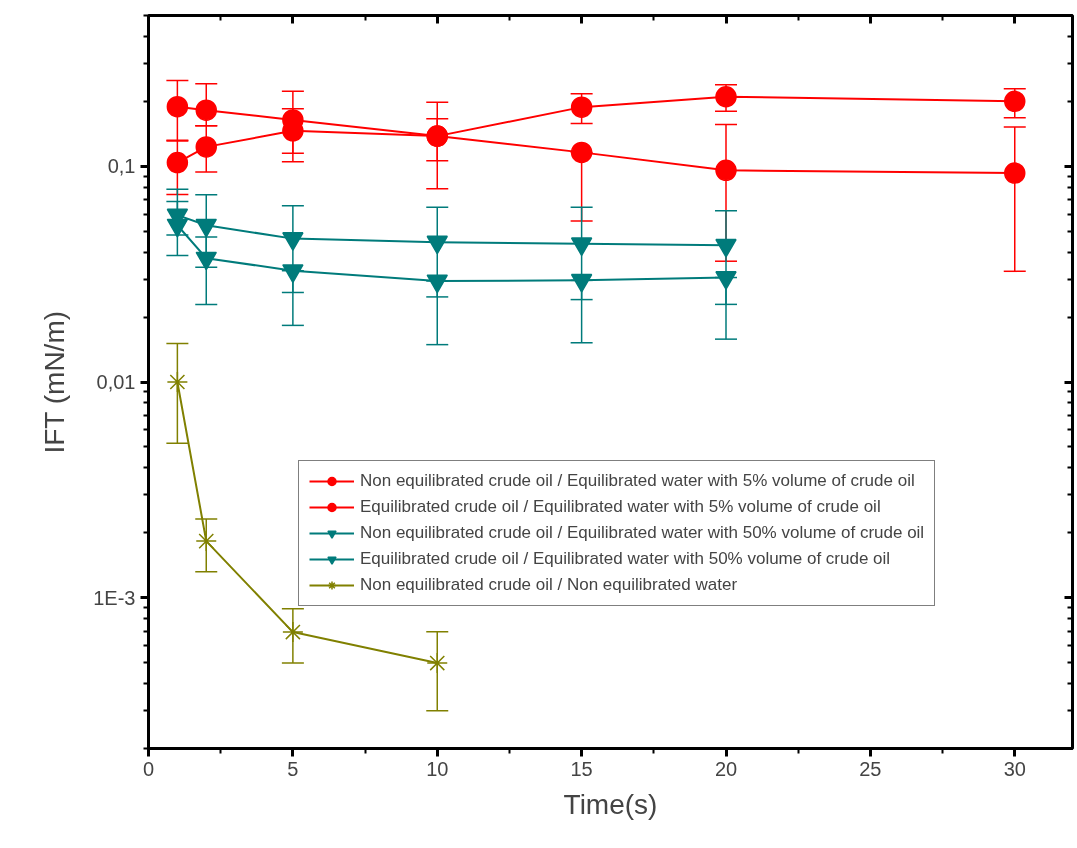 This screenshot has width=1077, height=848. Describe the element at coordinates (625, 559) in the screenshot. I see `legend-label: Equilibrated crude oil / Equilibrated water with 50% volume of crude oil` at that location.